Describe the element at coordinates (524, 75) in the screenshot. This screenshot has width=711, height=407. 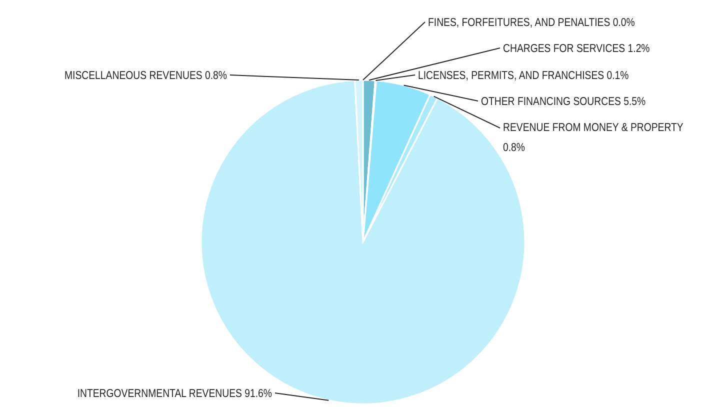
I see `slice-label: LICENSES, PERMITS, AND FRANCHISES 0.1%` at that location.